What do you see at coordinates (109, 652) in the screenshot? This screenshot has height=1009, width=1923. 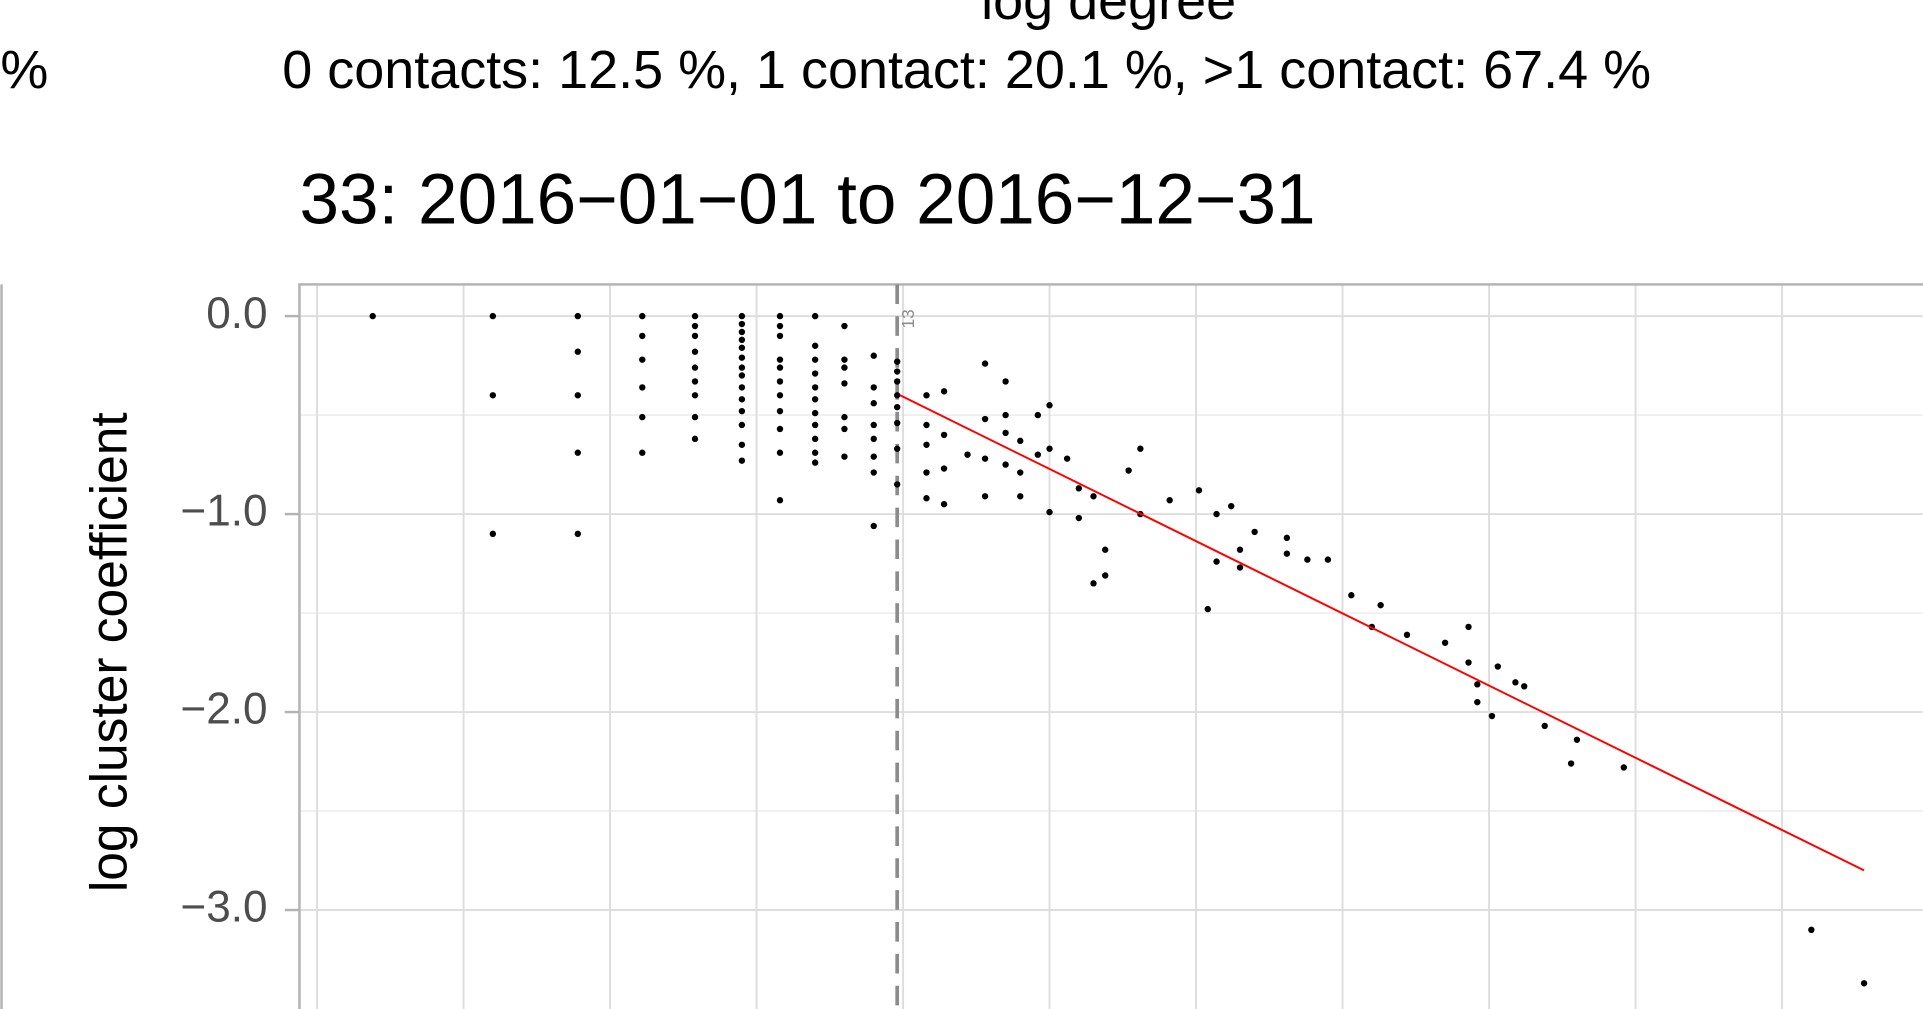 I see `y-axis-label: log cluster coefficient` at bounding box center [109, 652].